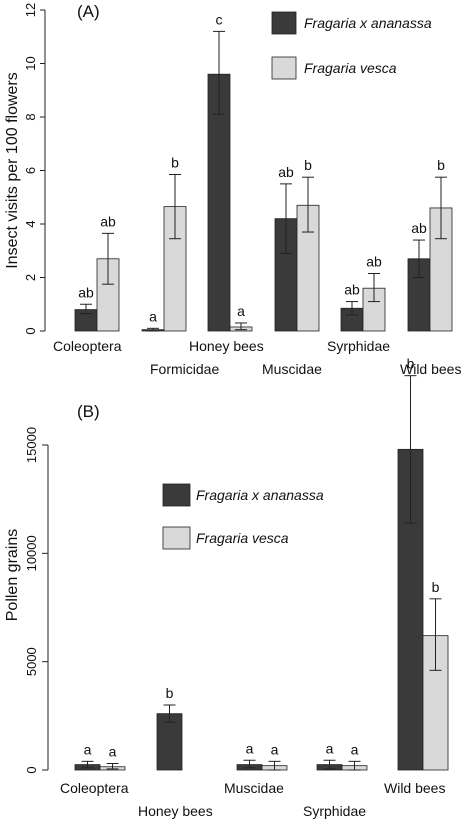 The width and height of the screenshot is (474, 822). I want to click on y-tick-label: 5000, so click(31, 661).